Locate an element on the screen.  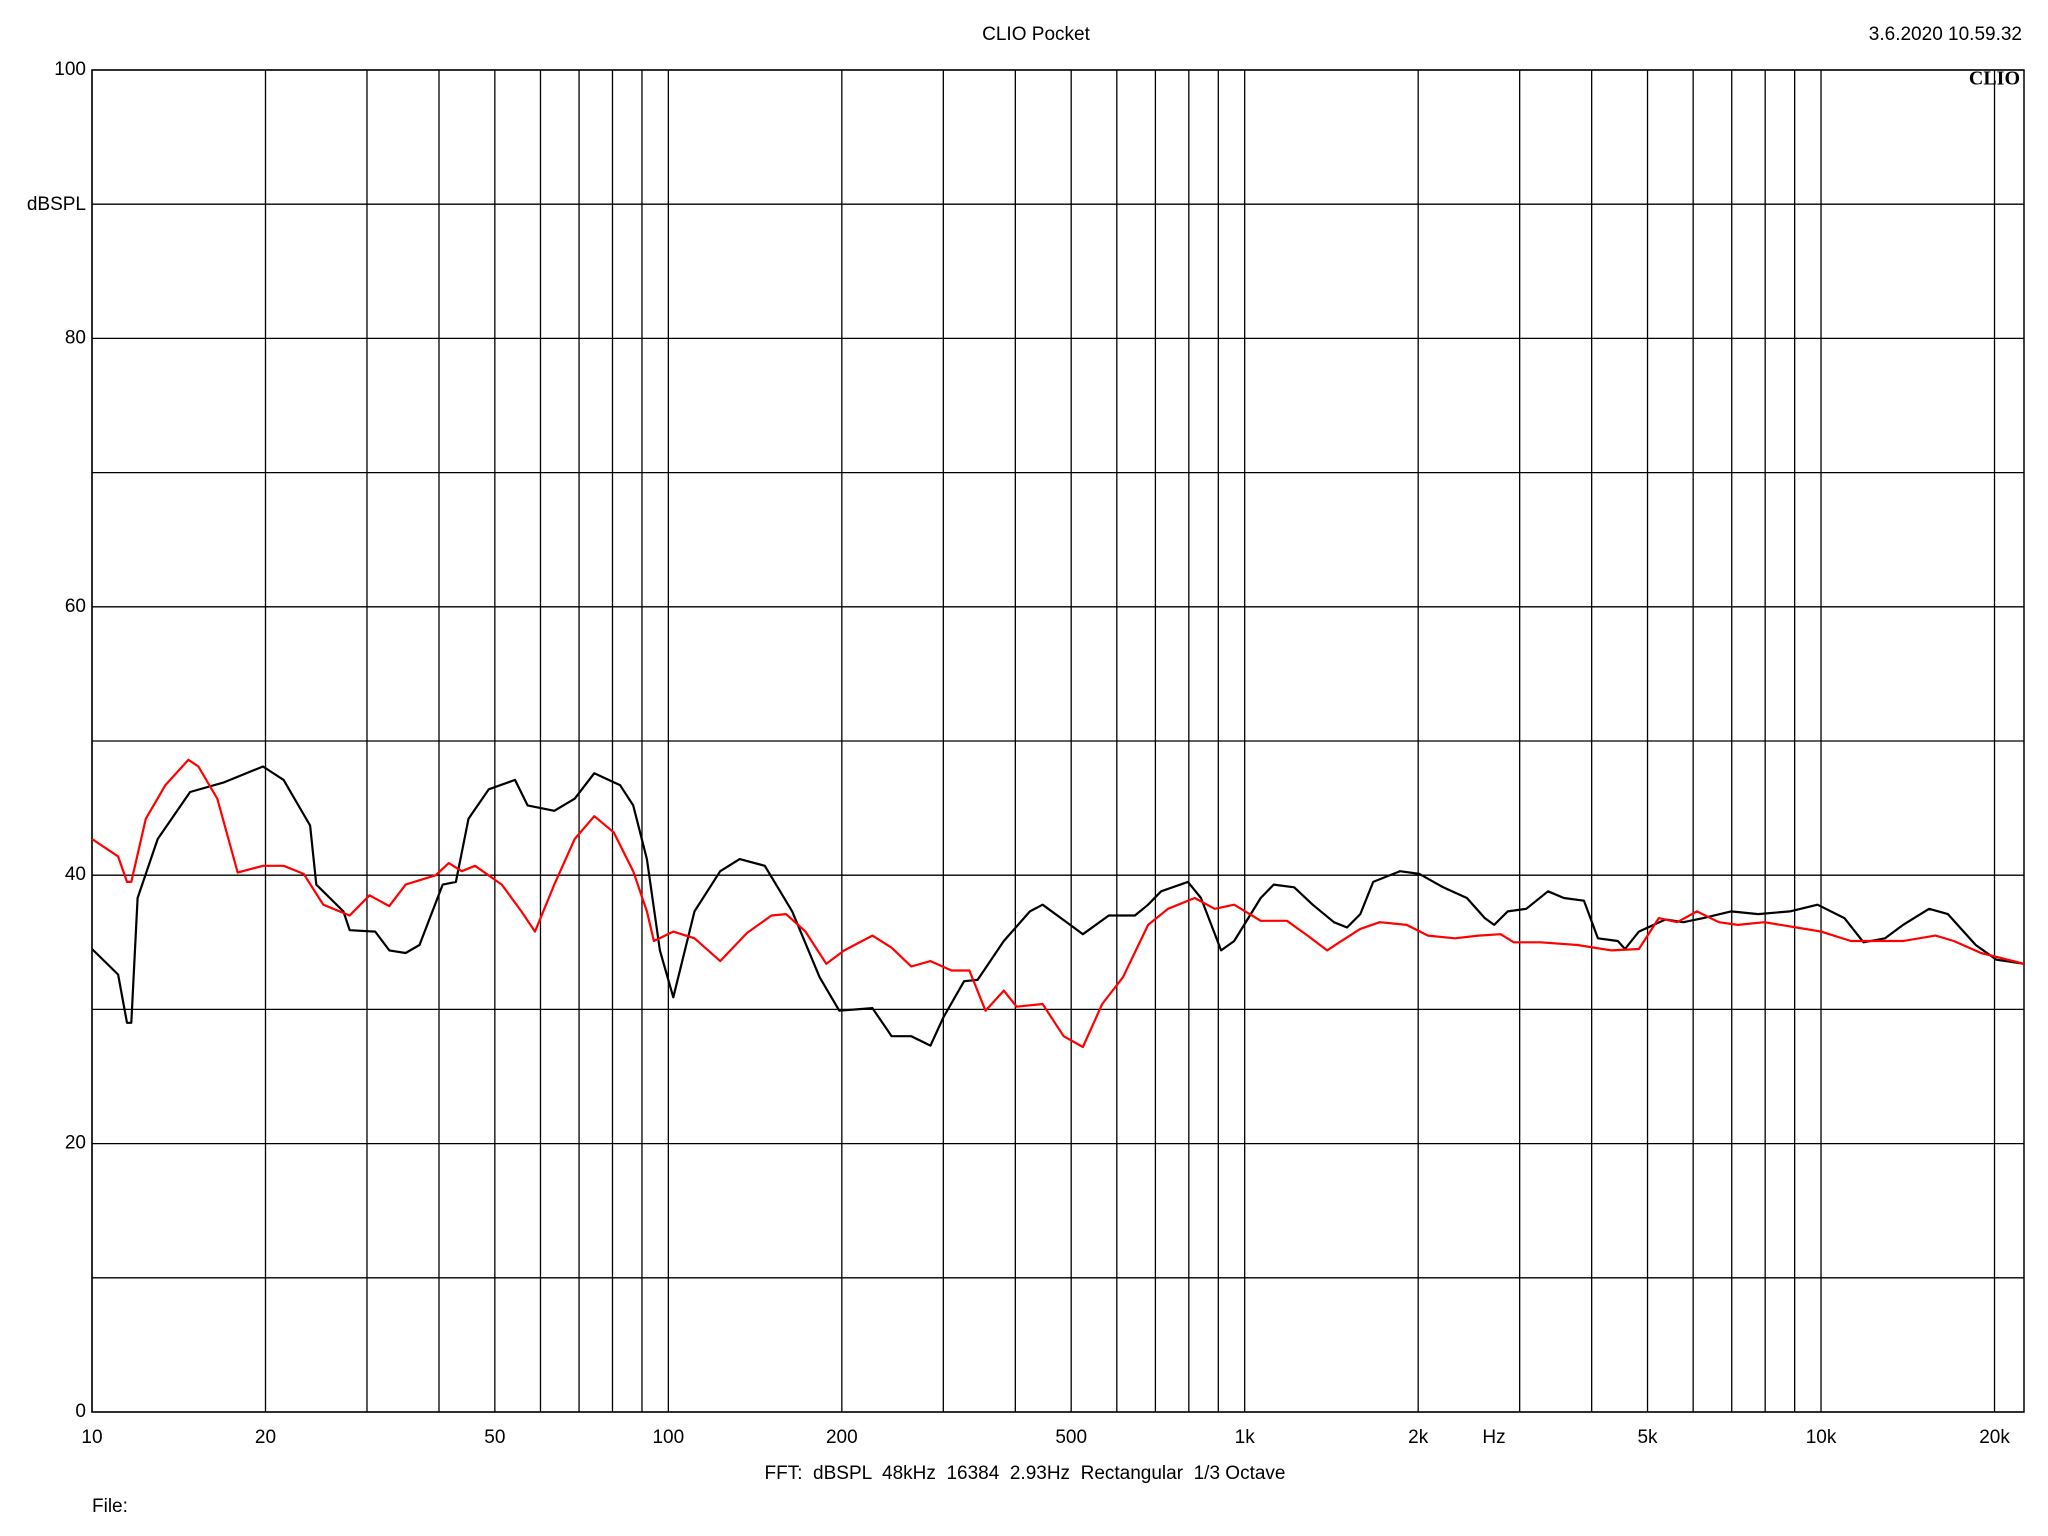
y-tick-label: 0 is located at coordinates (80, 1411).